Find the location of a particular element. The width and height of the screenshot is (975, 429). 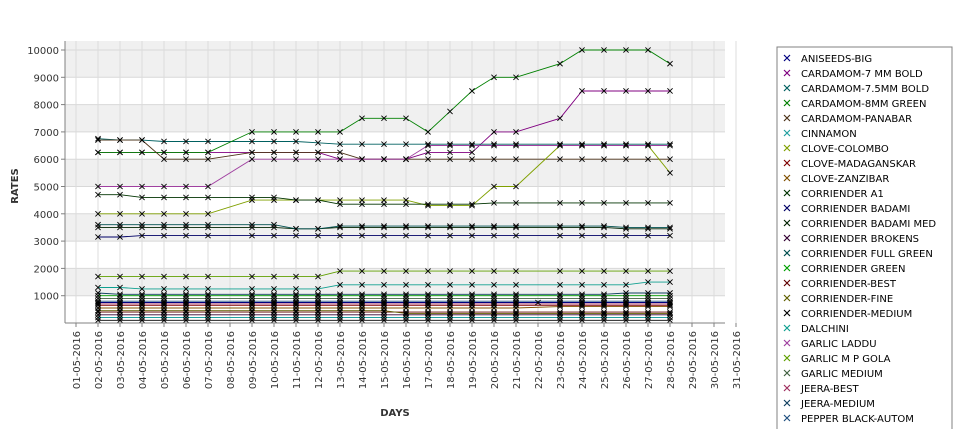

x-tick-label: 19-05-2016 is located at coordinates (473, 360).